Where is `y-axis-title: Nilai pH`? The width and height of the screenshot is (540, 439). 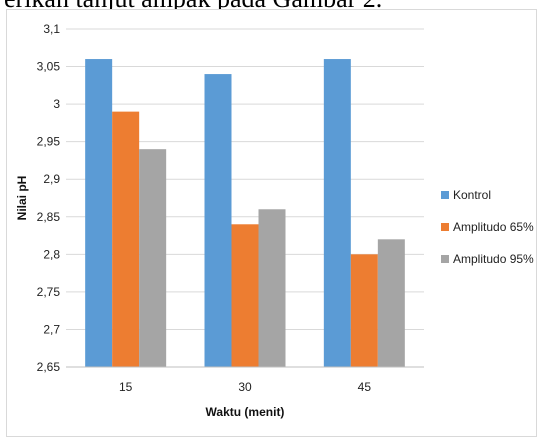 y-axis-title: Nilai pH is located at coordinates (22, 198).